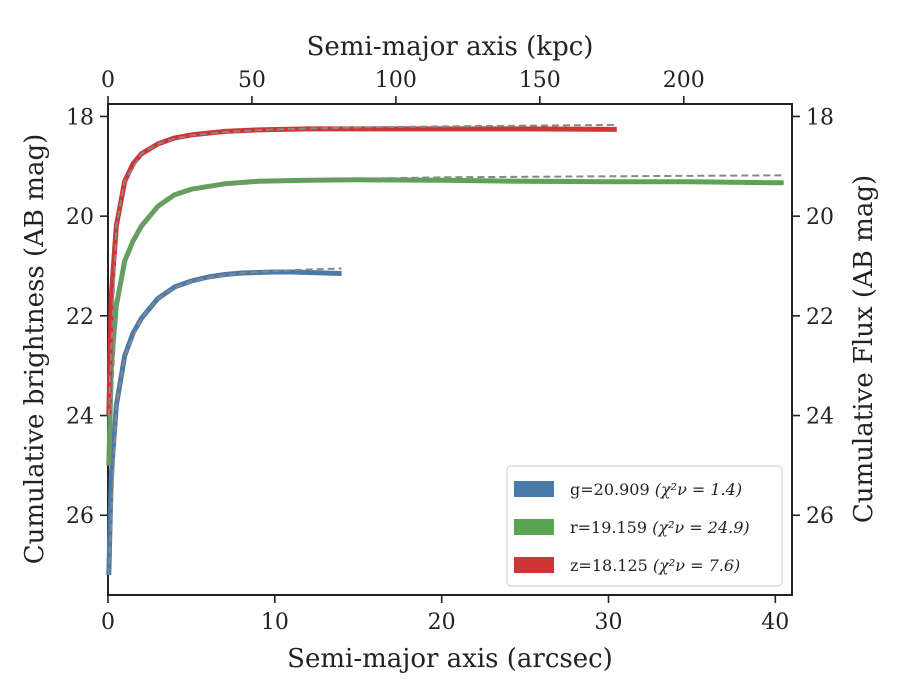 This screenshot has height=700, width=900. I want to click on right-y-tick-label: 26, so click(820, 516).